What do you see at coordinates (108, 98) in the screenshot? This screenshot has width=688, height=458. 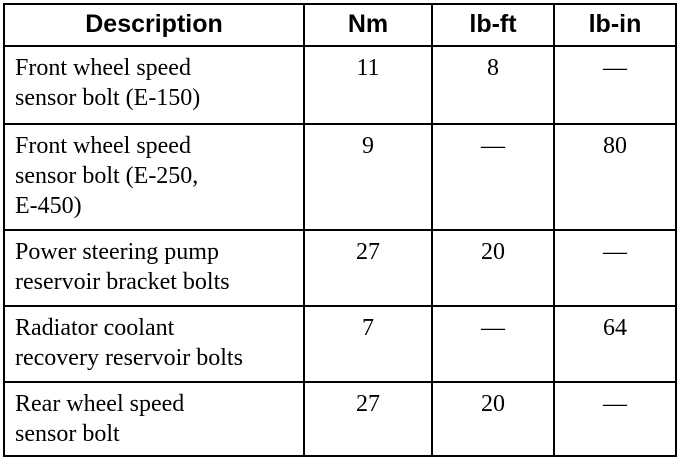 I see `description-line: sensor bolt (E-150)` at bounding box center [108, 98].